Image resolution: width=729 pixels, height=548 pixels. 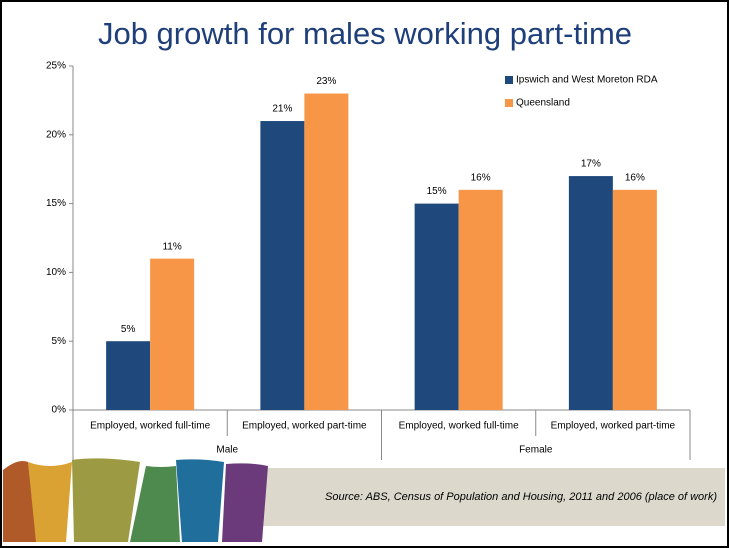 I want to click on legend-label: Queensland, so click(x=543, y=103).